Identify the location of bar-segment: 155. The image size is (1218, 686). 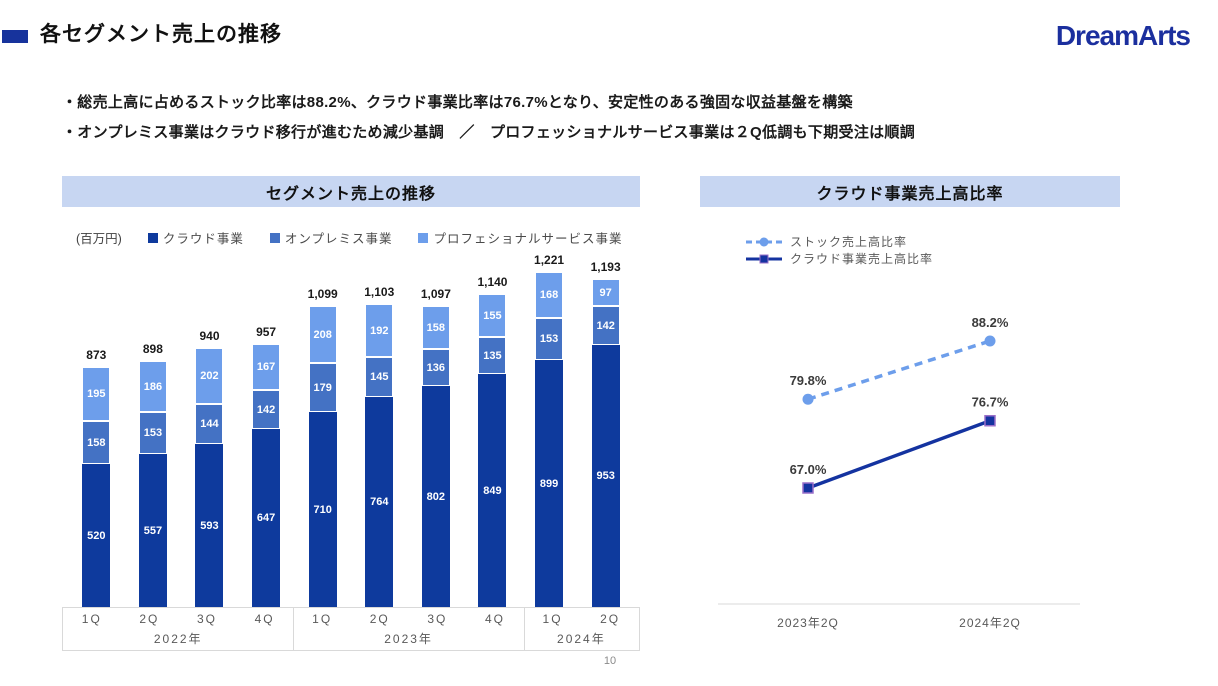
(492, 315).